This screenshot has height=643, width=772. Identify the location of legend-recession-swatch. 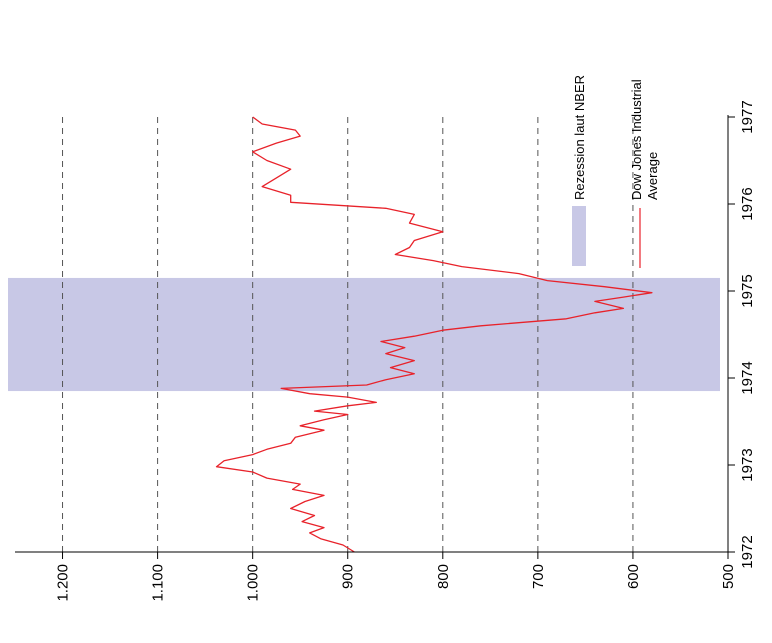
(579, 236).